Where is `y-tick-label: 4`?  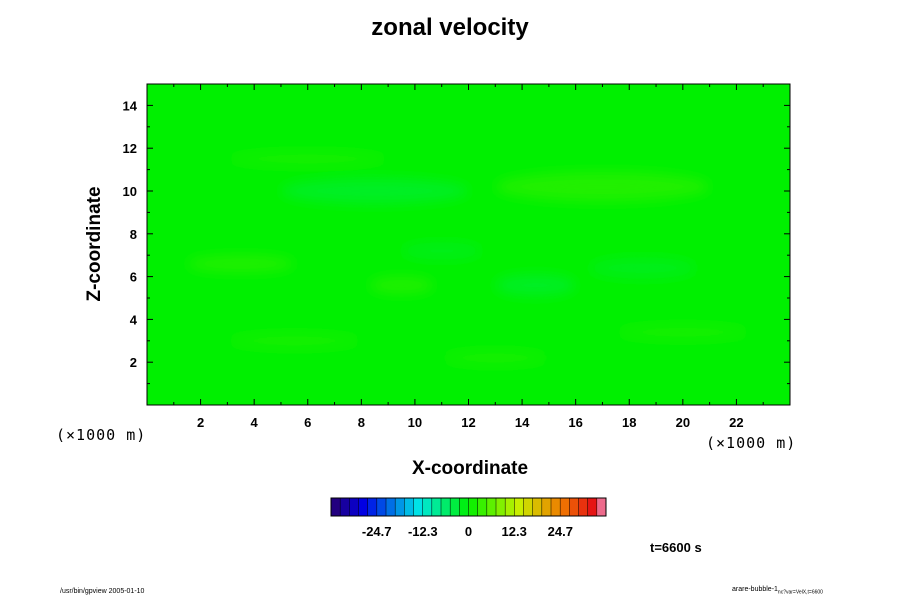
y-tick-label: 4 is located at coordinates (134, 319).